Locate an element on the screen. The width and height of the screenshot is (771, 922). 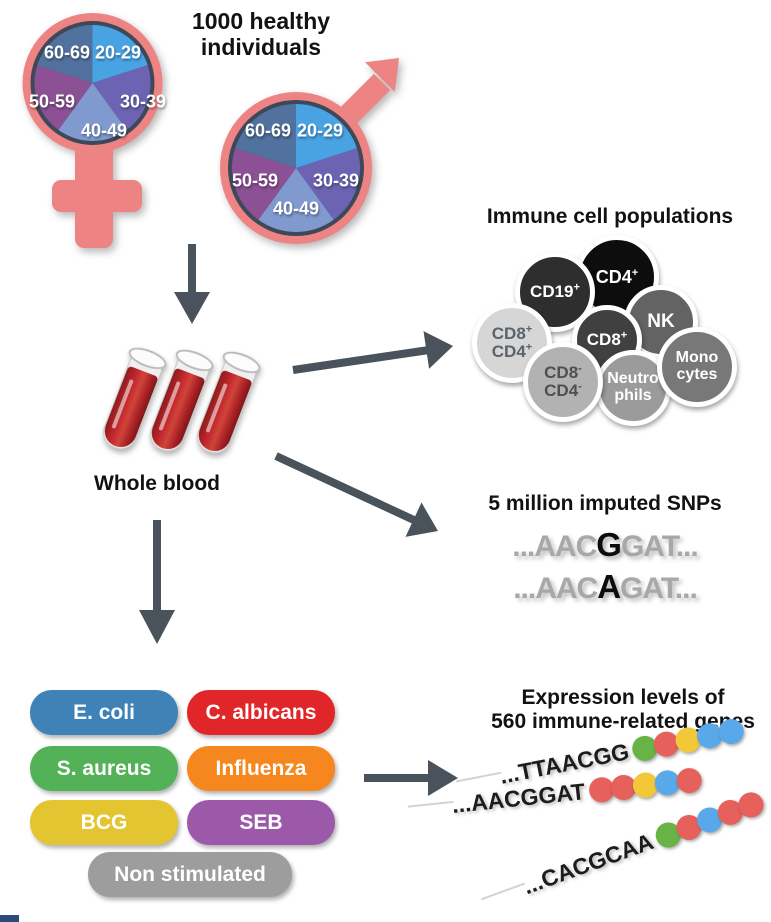
female-age-pie is located at coordinates (92, 83).